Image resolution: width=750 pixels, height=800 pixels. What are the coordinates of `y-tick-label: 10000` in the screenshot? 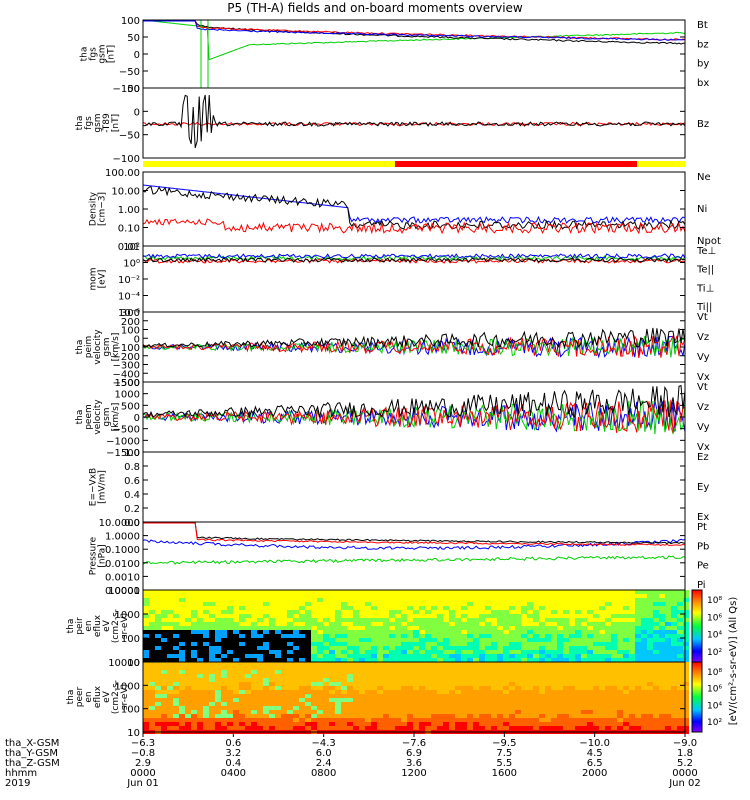 It's located at (124, 591).